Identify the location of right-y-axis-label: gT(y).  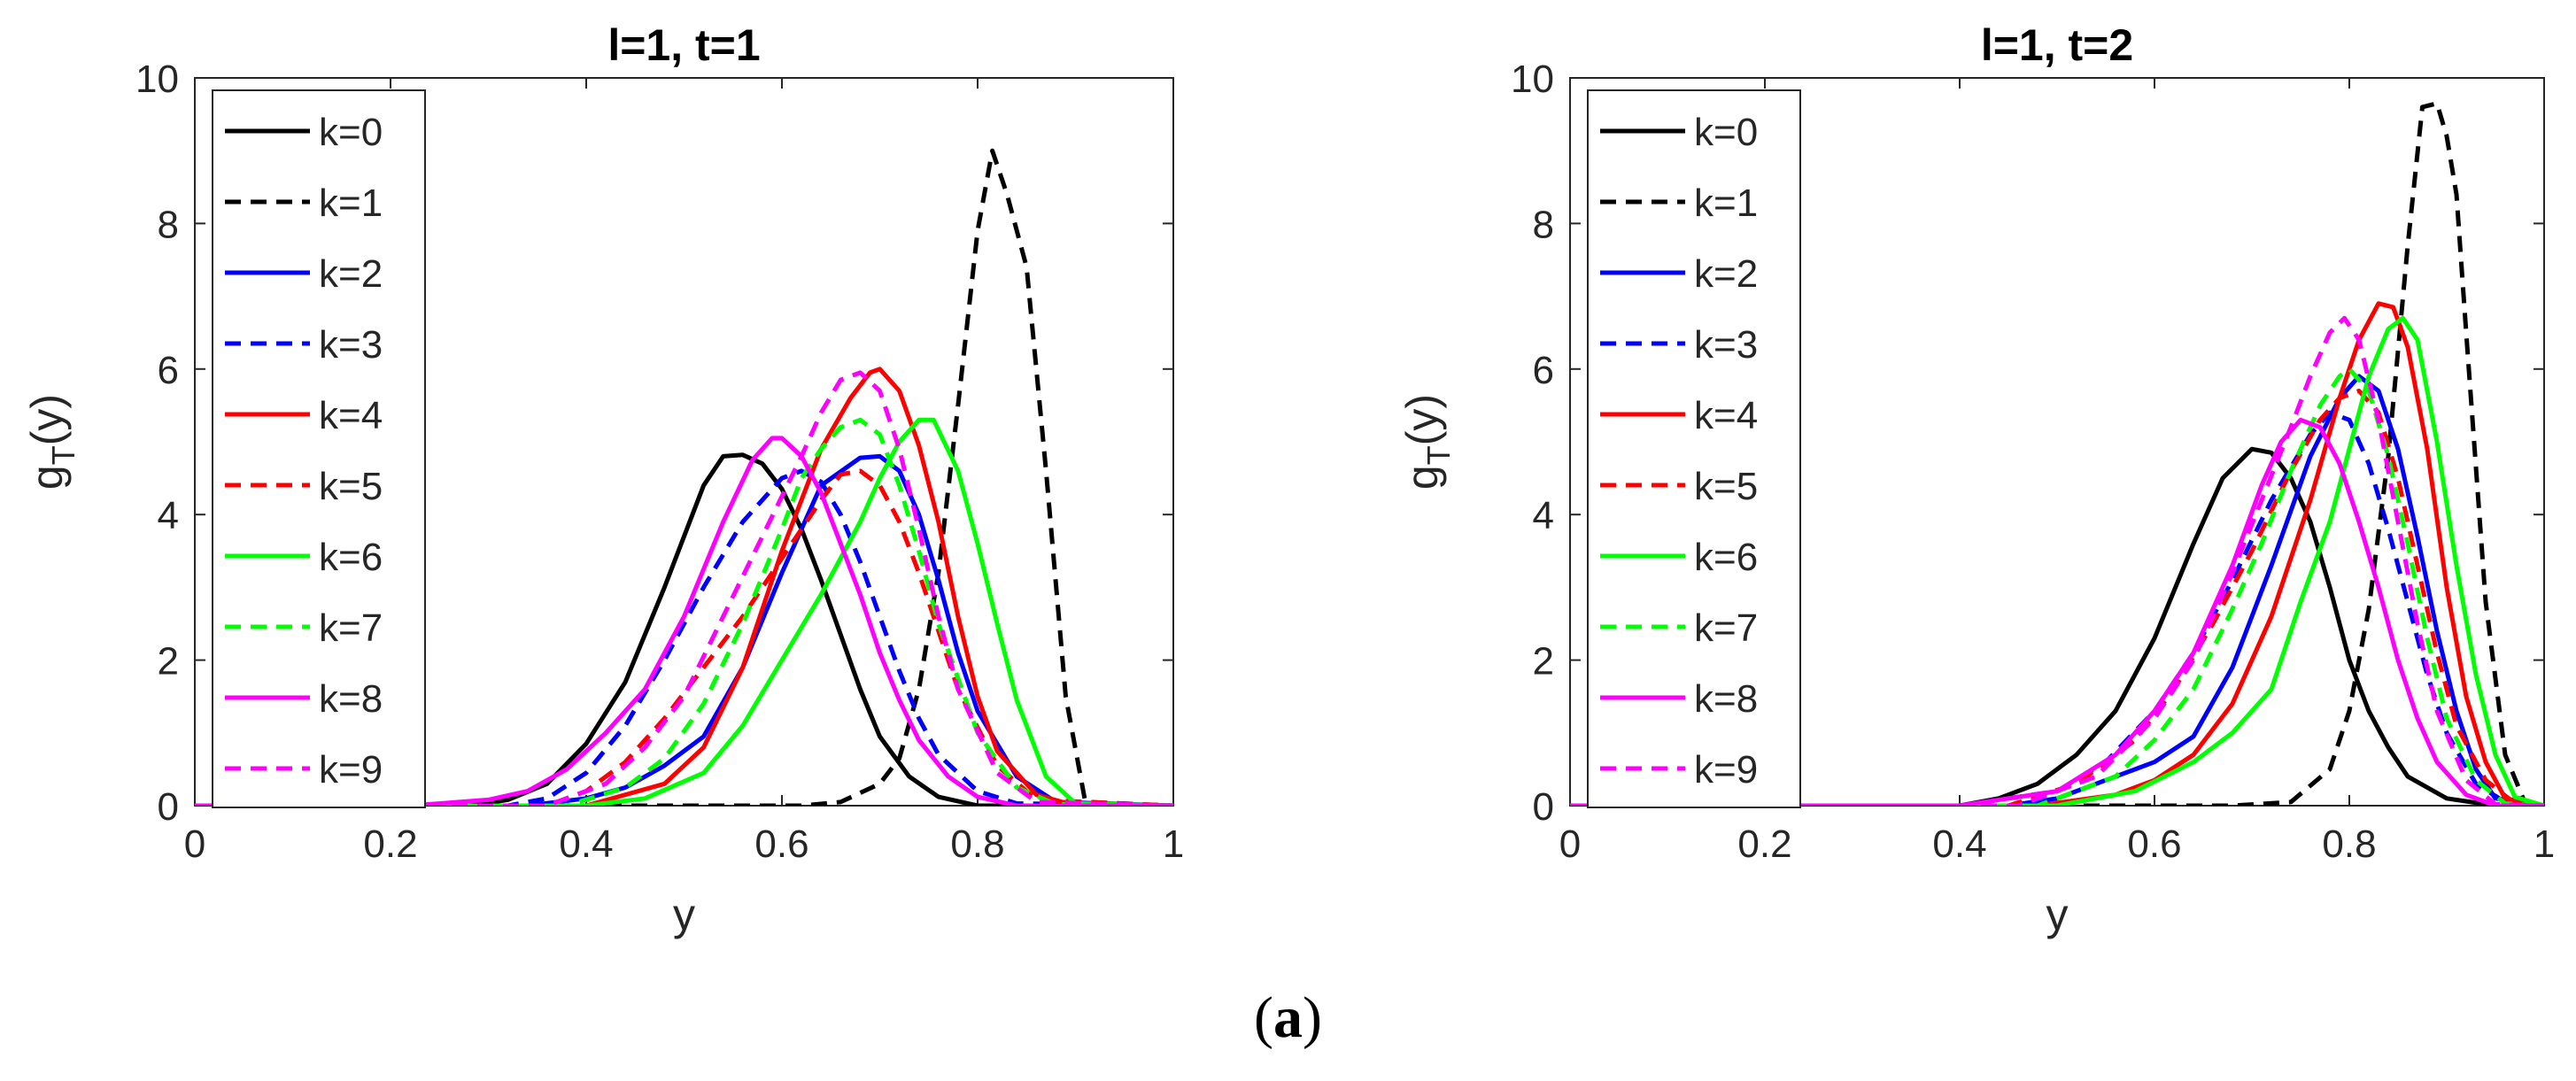
(1427, 442).